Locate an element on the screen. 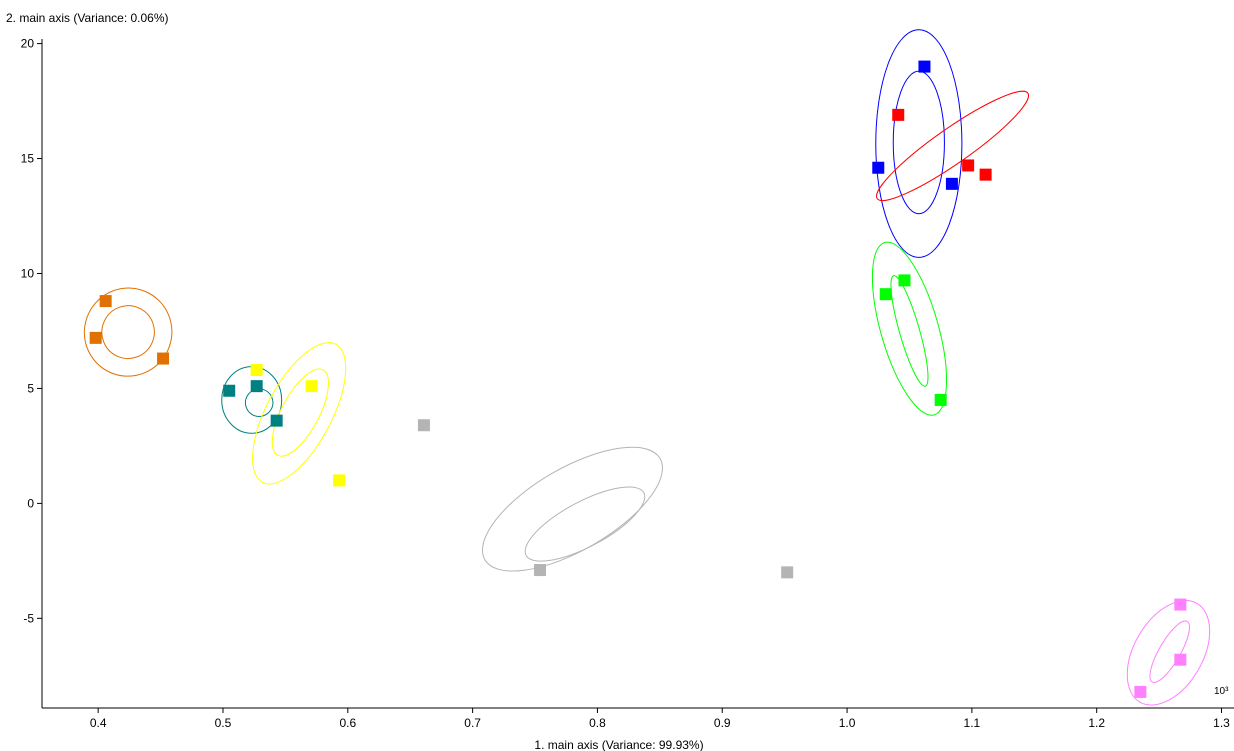 Image resolution: width=1234 pixels, height=751 pixels. x-tick-label: 0.9 is located at coordinates (722, 723).